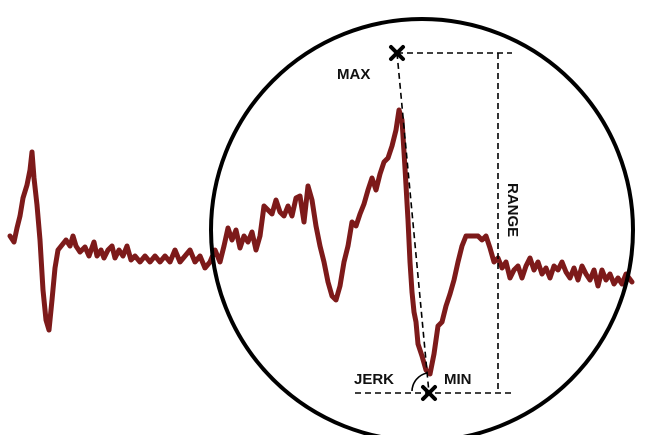  I want to click on range-label: RANGE, so click(512, 210).